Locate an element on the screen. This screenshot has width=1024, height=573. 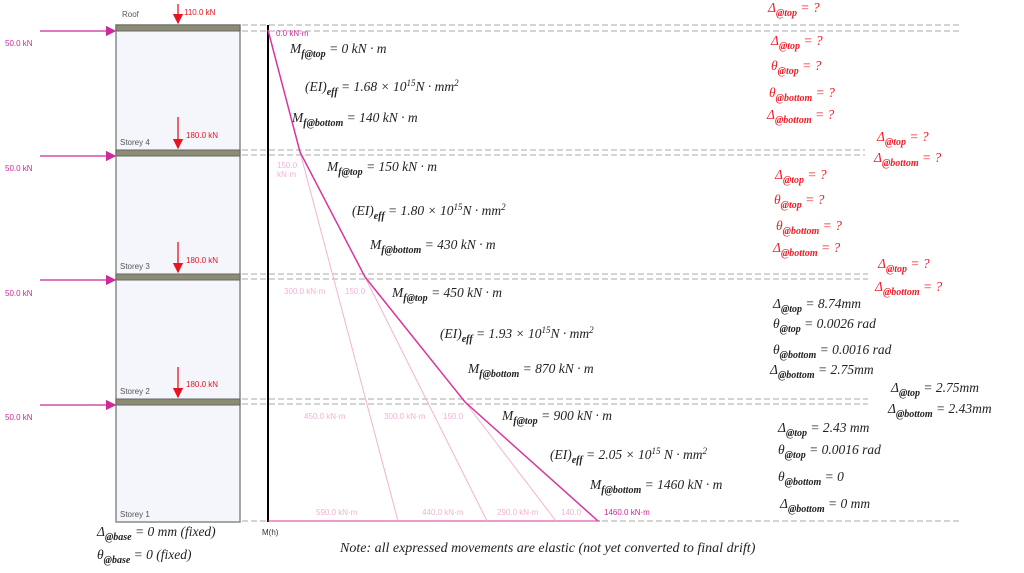
moment-label: 440.0 kN·m is located at coordinates (443, 512).